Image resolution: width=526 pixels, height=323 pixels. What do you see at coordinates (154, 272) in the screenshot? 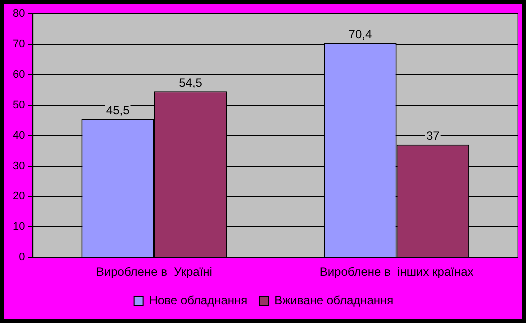
I see `x-tick-label: Вироблене в Україні` at bounding box center [154, 272].